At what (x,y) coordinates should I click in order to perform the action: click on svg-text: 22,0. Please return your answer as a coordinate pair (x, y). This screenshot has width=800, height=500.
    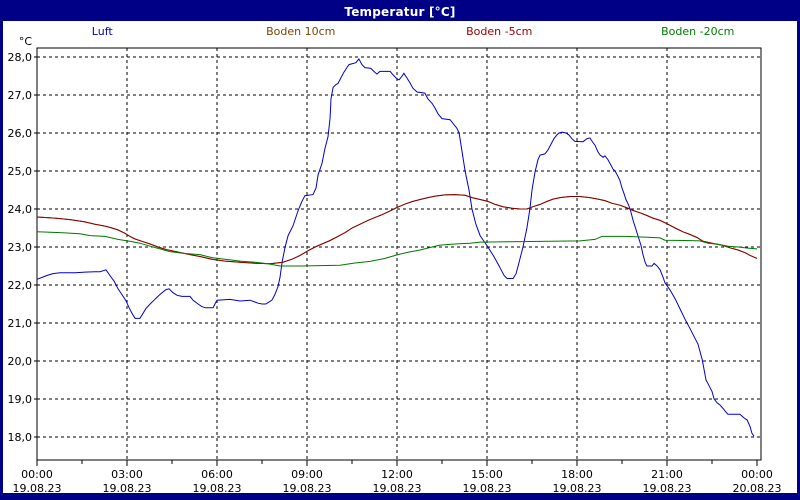
    Looking at the image, I should click on (20, 285).